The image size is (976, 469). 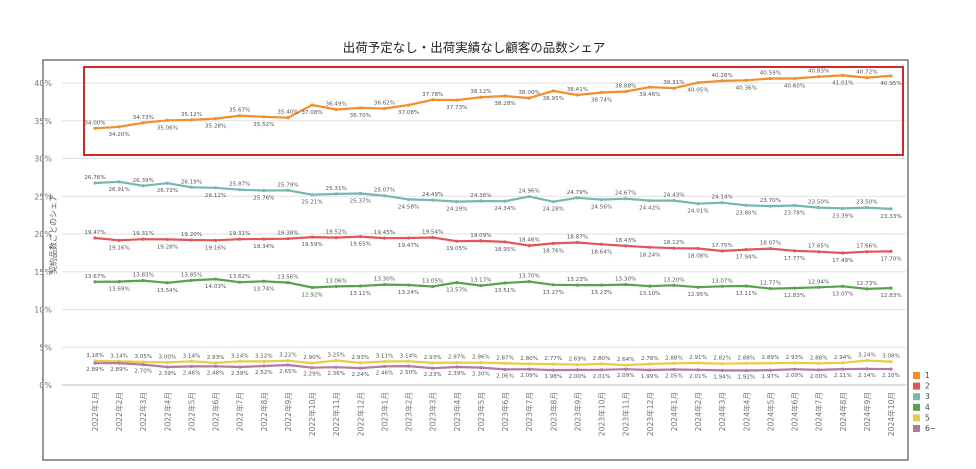 What do you see at coordinates (649, 294) in the screenshot?
I see `data-label: 13.10%` at bounding box center [649, 294].